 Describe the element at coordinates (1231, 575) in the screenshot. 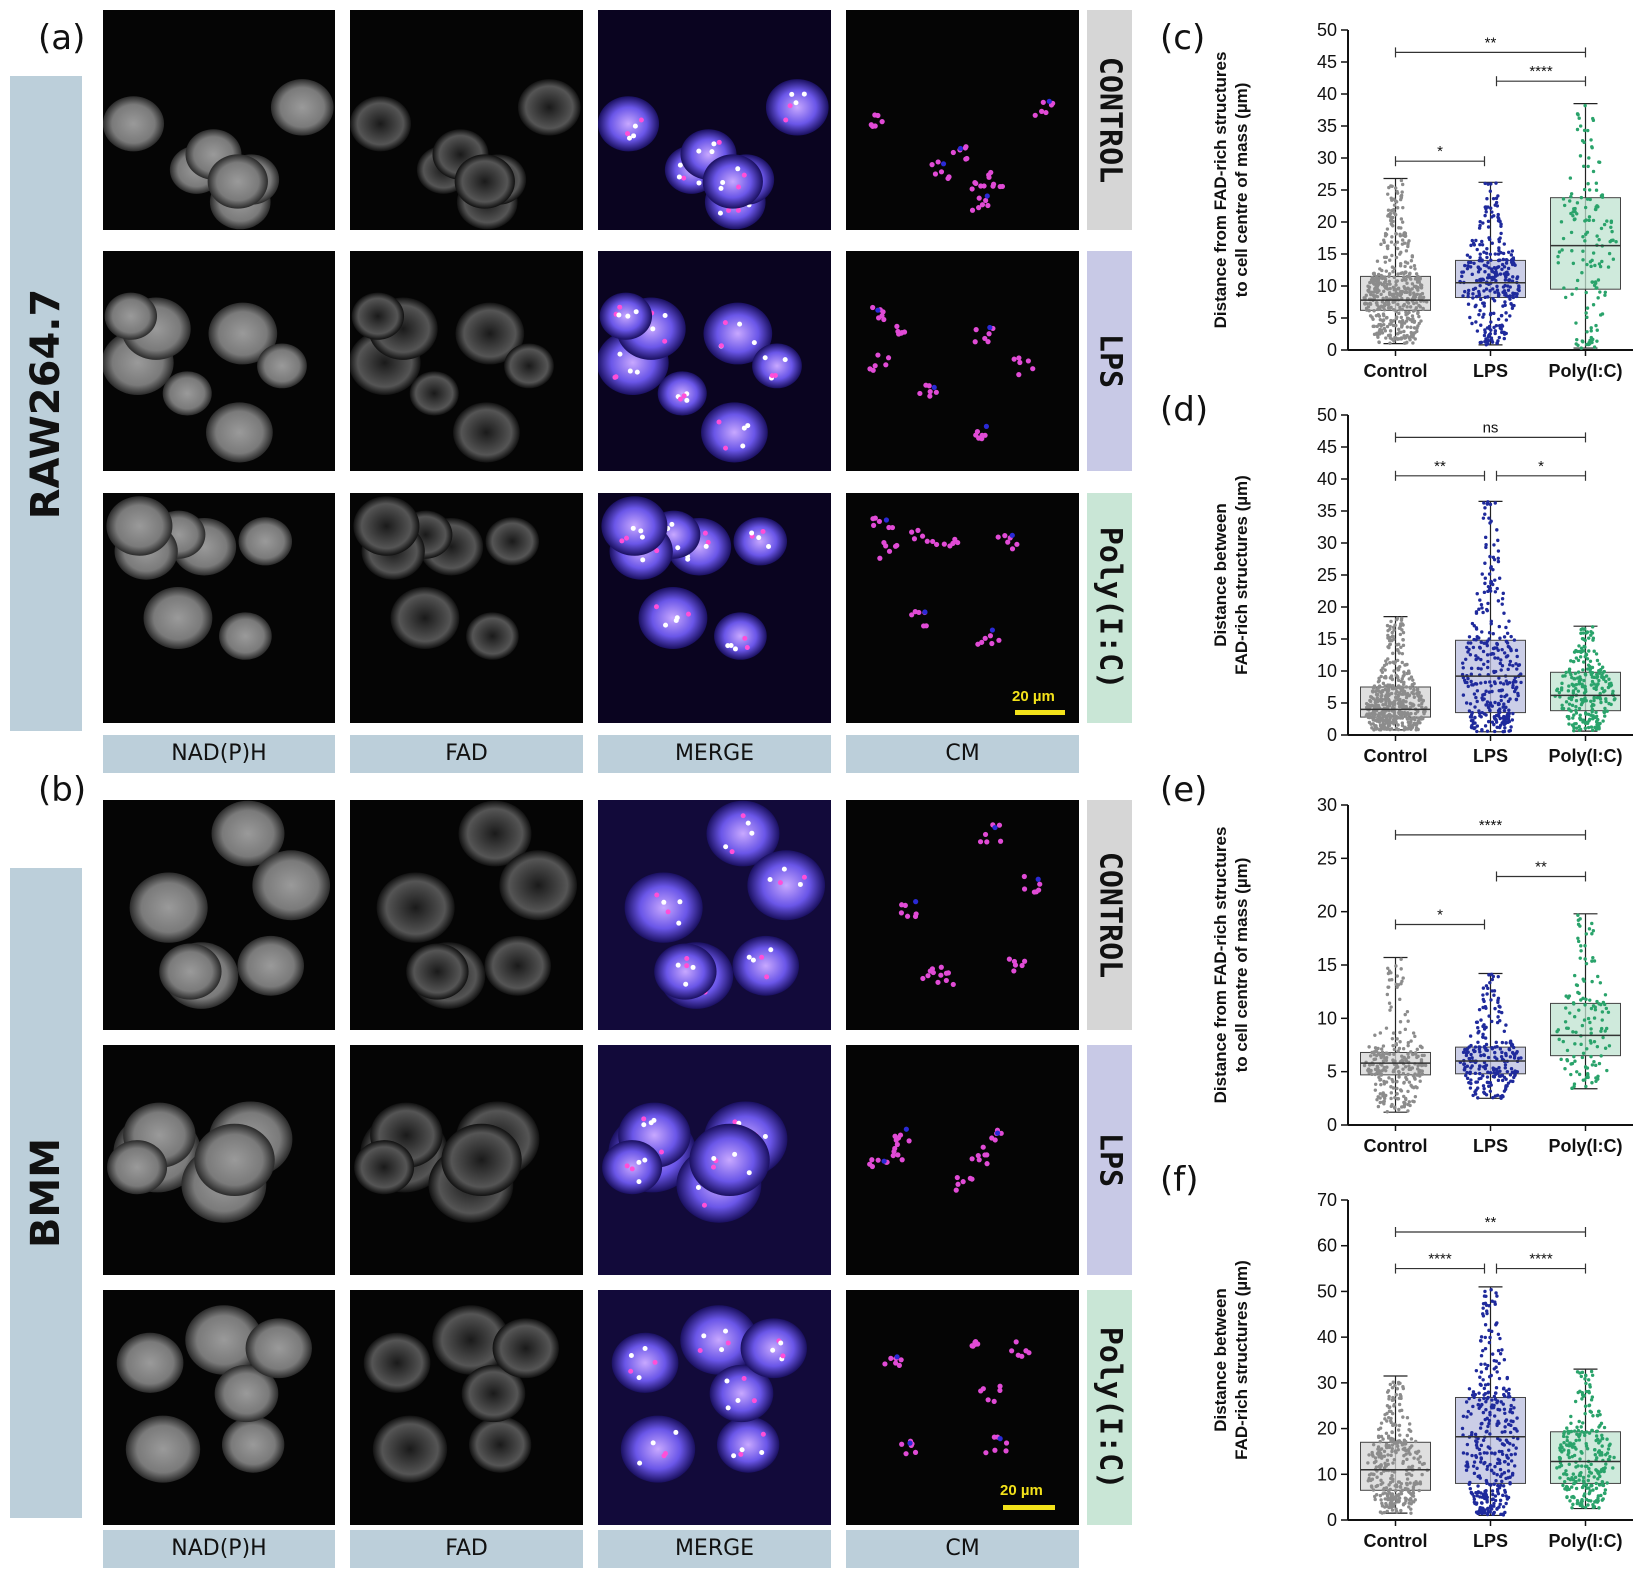

I see `y-axis-label: Distance between FAD-rich structures (µm)` at that location.